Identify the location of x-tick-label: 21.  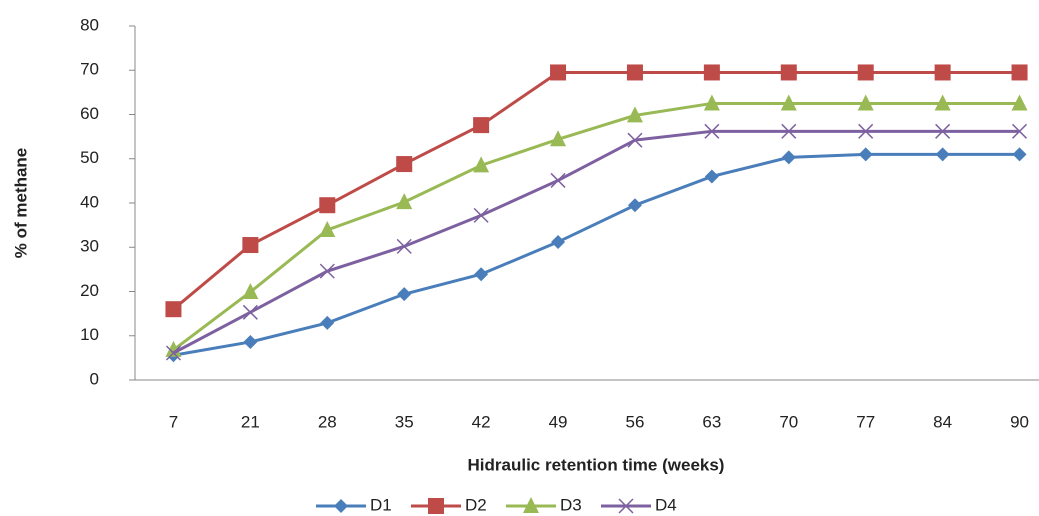
(250, 421).